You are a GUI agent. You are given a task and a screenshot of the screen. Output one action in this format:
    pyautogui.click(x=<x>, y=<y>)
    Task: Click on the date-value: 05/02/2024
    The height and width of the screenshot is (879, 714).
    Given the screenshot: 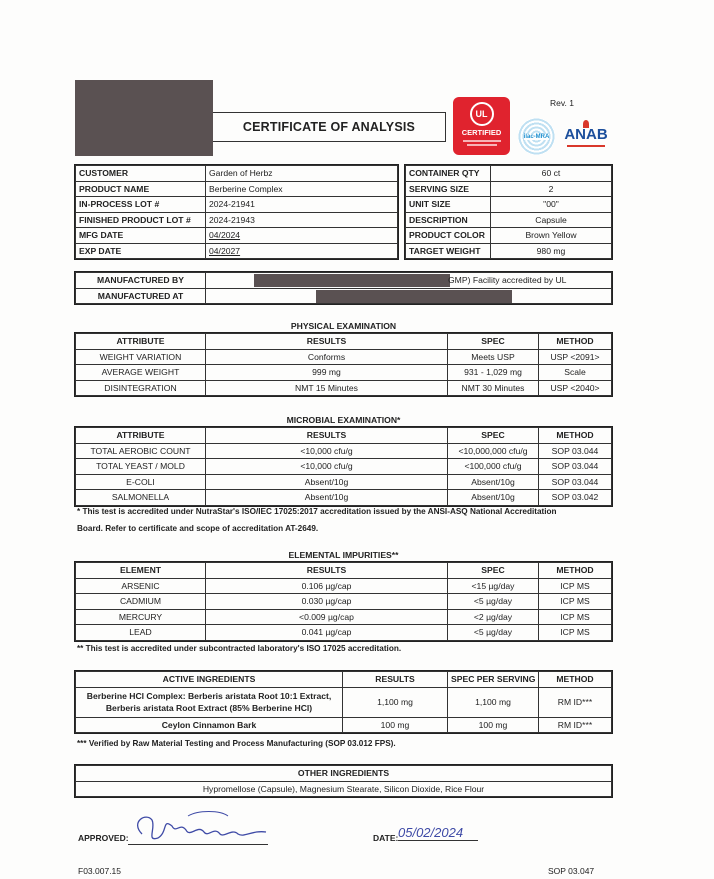 What is the action you would take?
    pyautogui.click(x=438, y=833)
    